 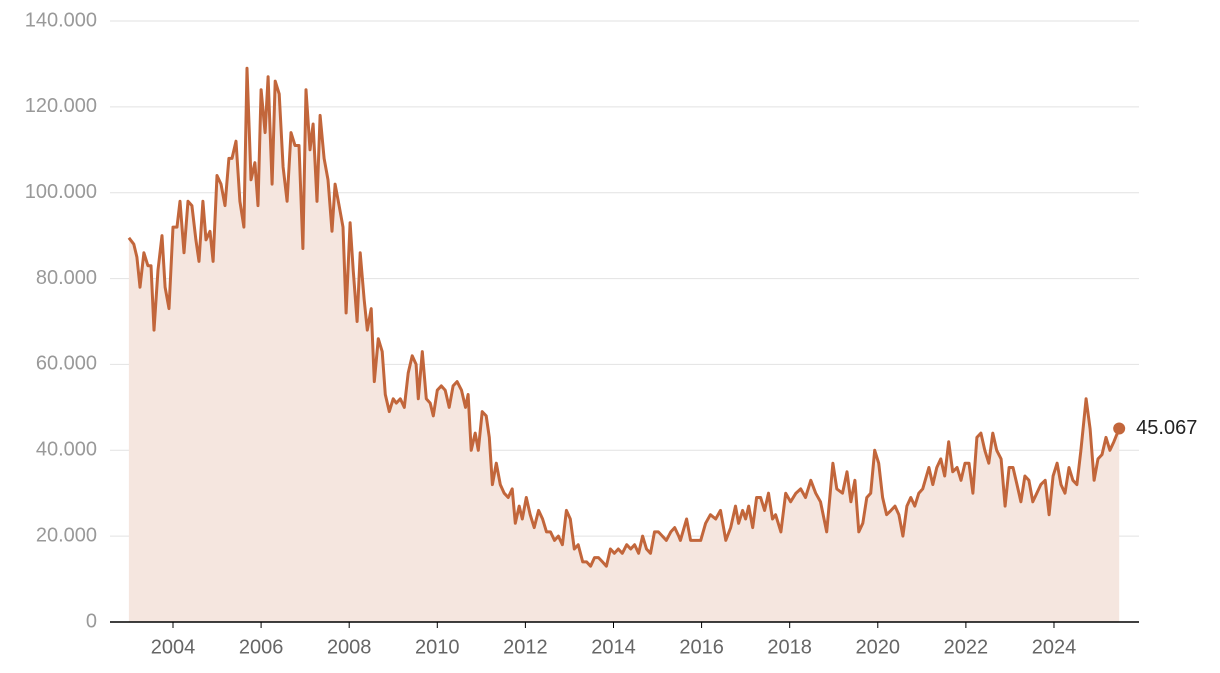 I want to click on y-tick-label: 60.000, so click(x=66, y=364).